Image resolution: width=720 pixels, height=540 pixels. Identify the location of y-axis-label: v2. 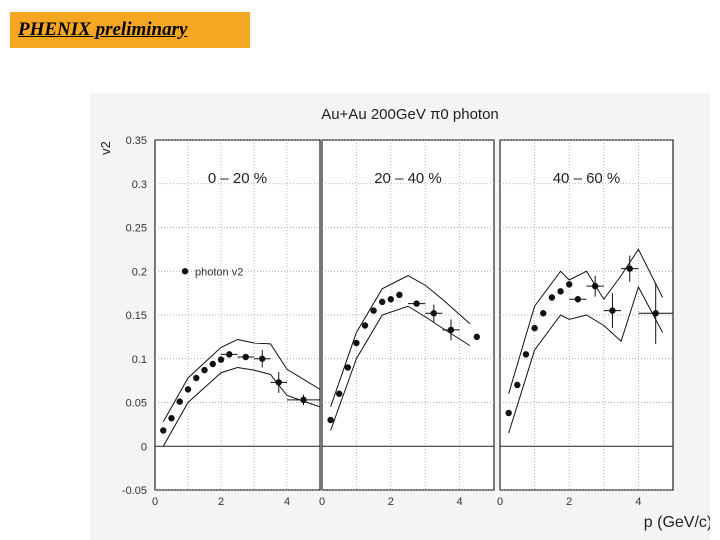
(105, 148).